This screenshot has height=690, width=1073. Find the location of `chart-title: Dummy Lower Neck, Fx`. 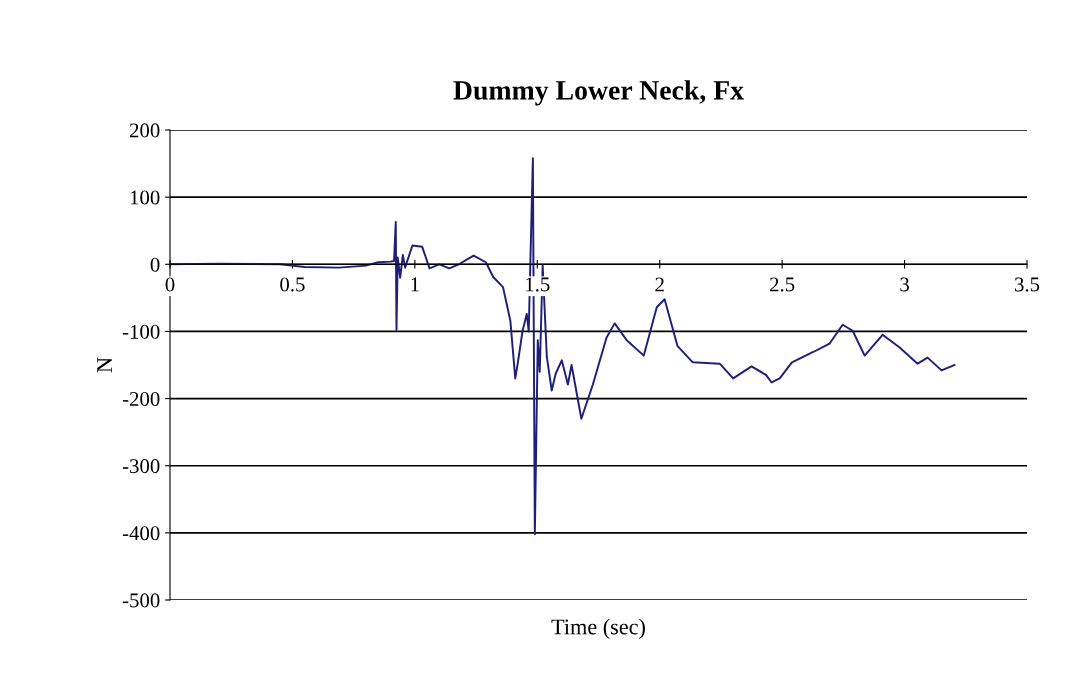

chart-title: Dummy Lower Neck, Fx is located at coordinates (598, 93).